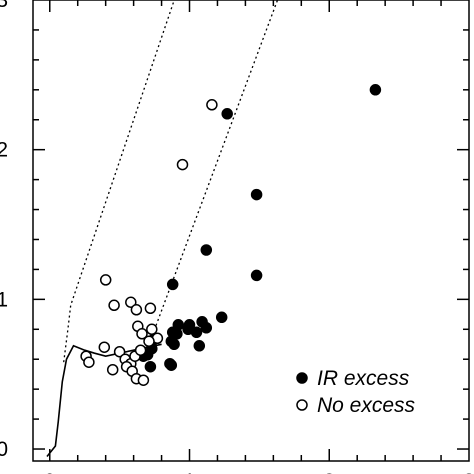  I want to click on y-tick-label: 0, so click(4, 449).